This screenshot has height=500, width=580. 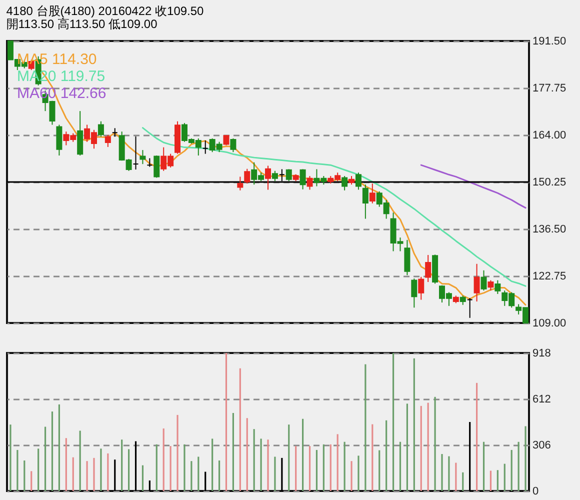 I want to click on y-tick-label: 0, so click(x=535, y=492).